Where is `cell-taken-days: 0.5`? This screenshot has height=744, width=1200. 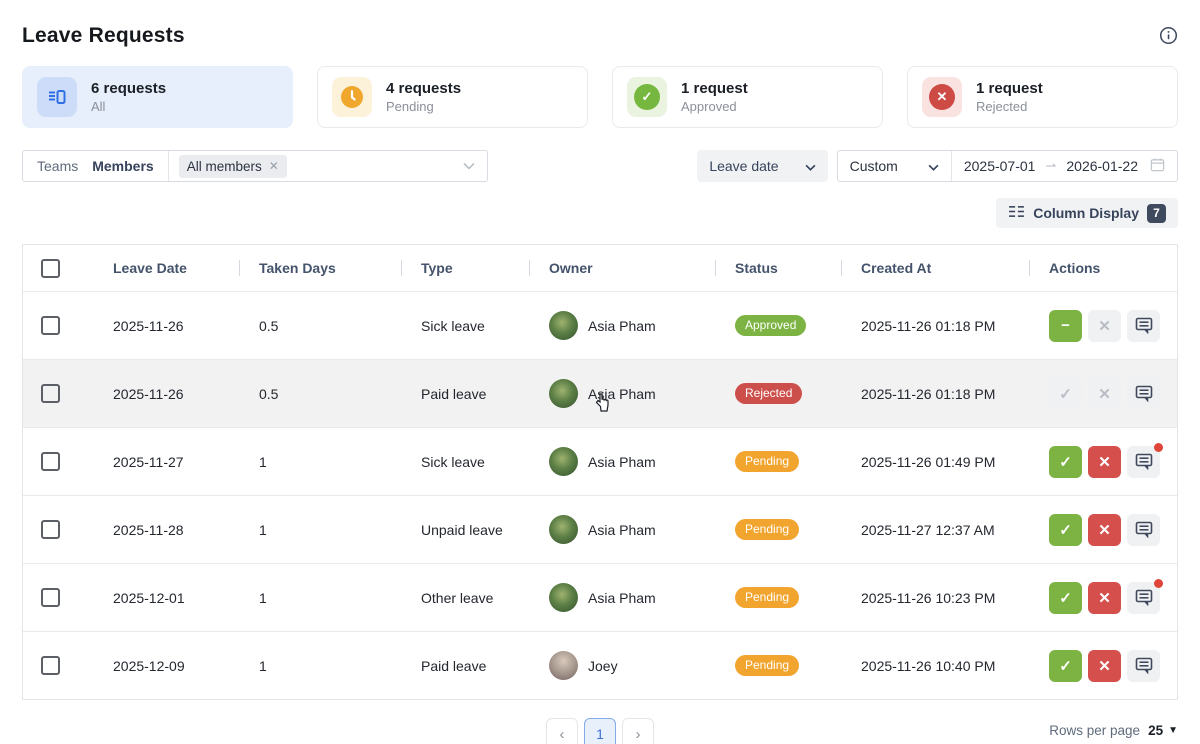
cell-taken-days: 0.5 is located at coordinates (269, 393).